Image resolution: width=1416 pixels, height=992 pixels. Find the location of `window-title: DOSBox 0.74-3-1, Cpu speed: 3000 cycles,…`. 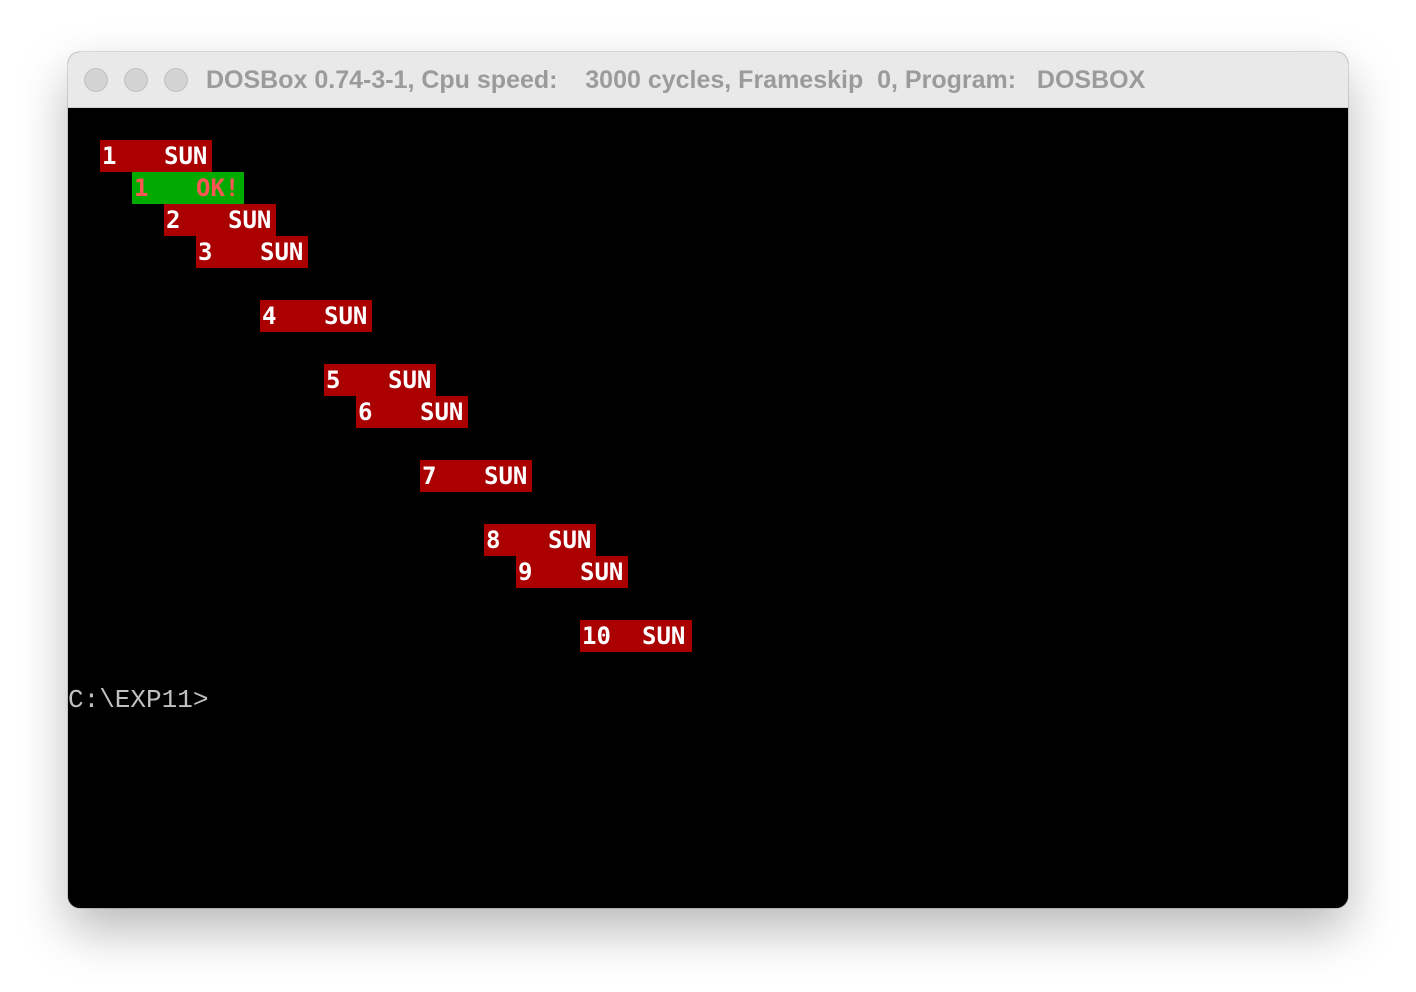

window-title: DOSBox 0.74-3-1, Cpu speed: 3000 cycles,… is located at coordinates (676, 80).